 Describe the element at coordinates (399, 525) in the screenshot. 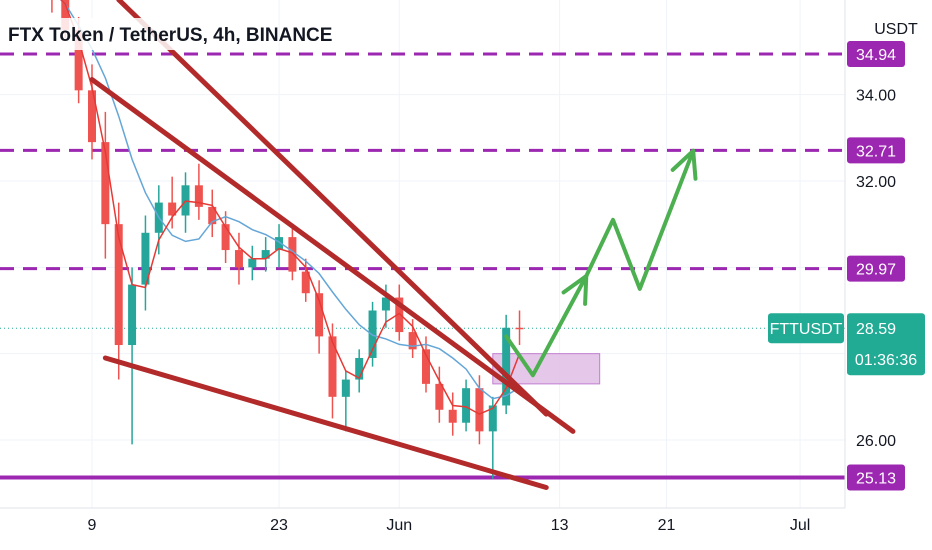

I see `x-tick-label: Jun` at that location.